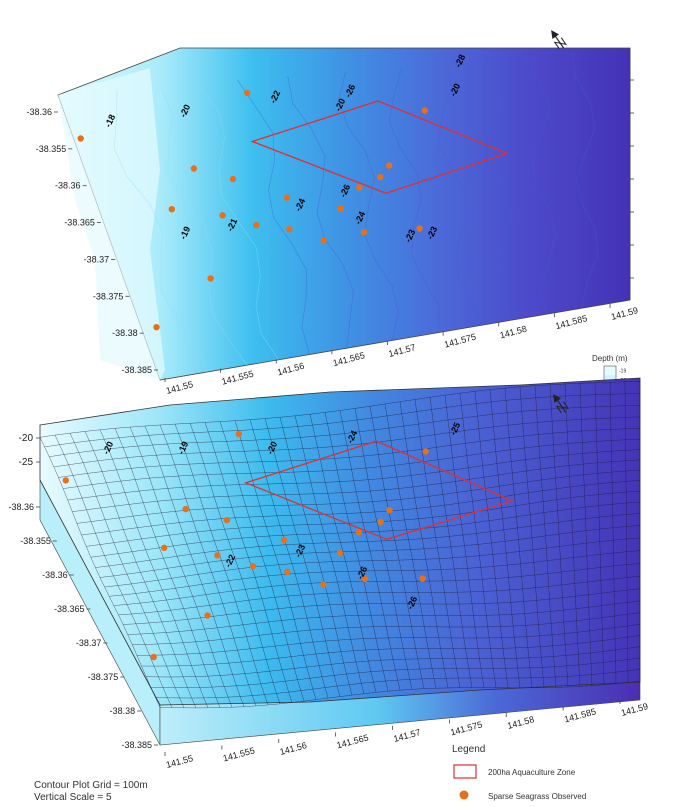  What do you see at coordinates (290, 369) in the screenshot?
I see `longitude-tick-label: 141.56` at bounding box center [290, 369].